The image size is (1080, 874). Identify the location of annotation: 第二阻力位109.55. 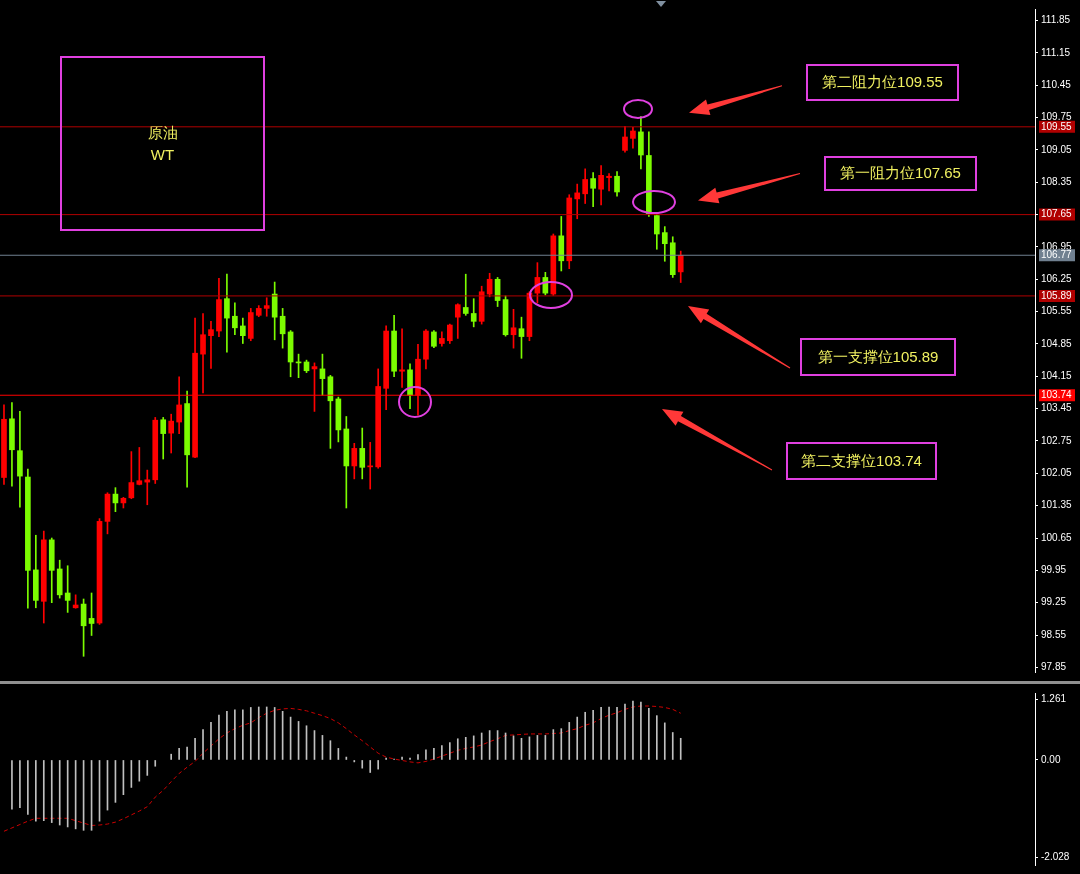
(882, 82).